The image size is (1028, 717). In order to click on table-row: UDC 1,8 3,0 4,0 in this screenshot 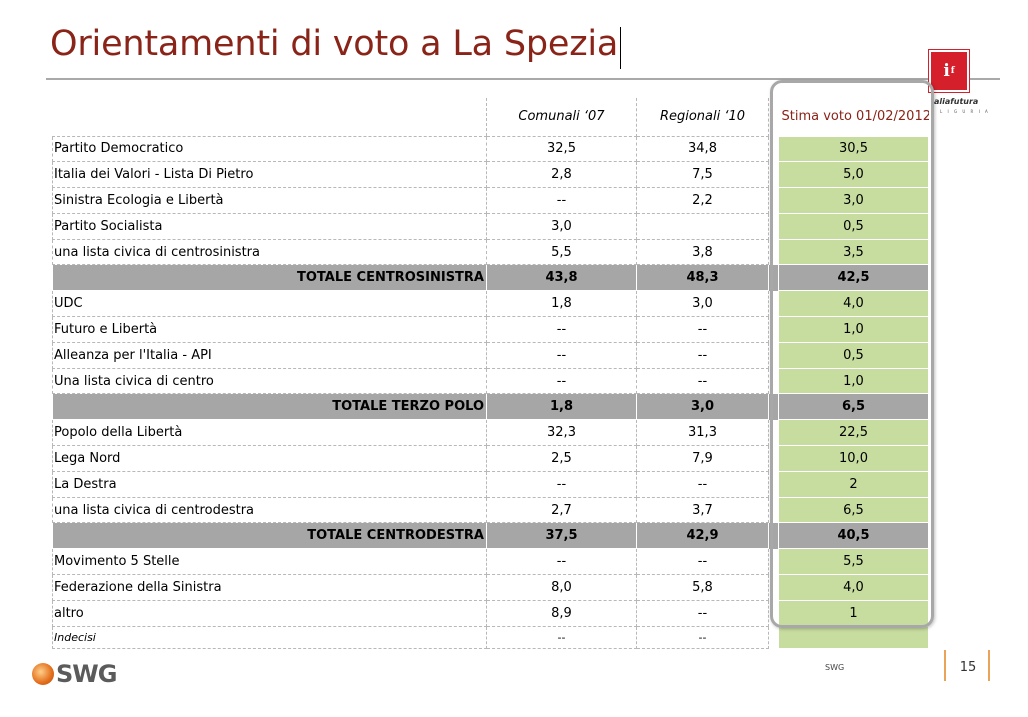, I will do `click(490, 304)`.